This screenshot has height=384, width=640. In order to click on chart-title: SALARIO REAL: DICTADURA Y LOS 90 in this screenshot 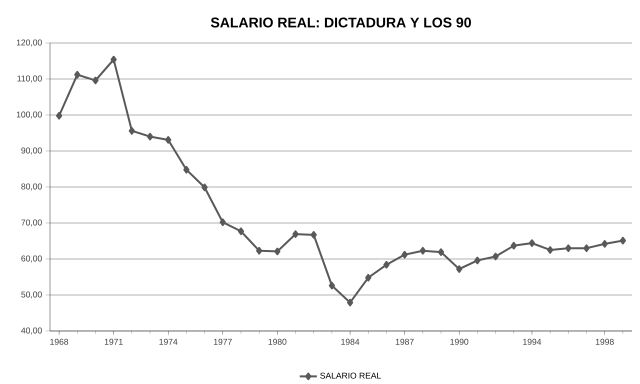, I will do `click(340, 23)`.